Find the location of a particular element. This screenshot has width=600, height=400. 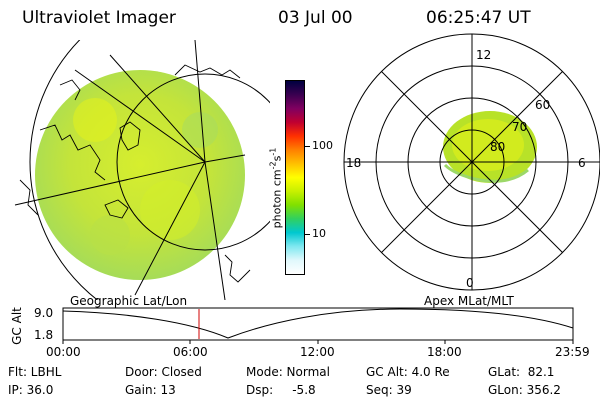

timeline-frame is located at coordinates (318, 324).